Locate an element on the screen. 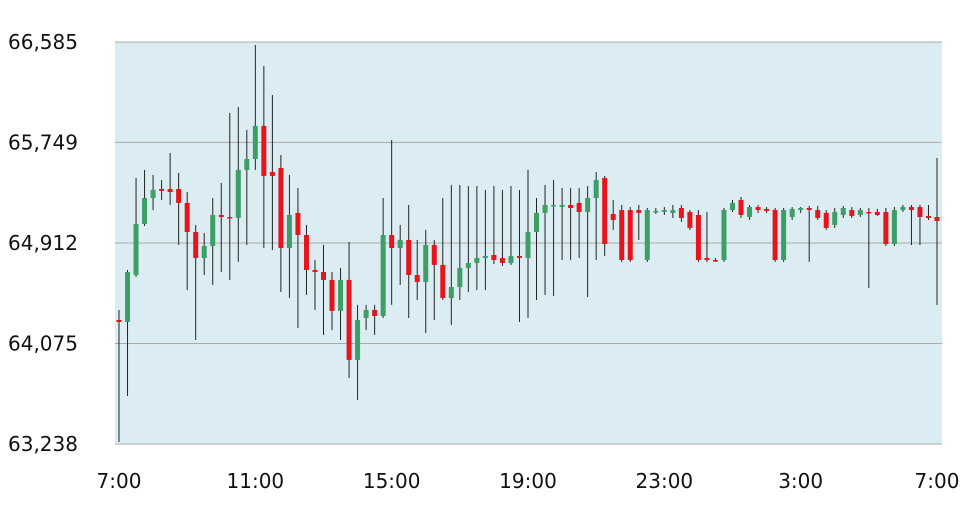 Image resolution: width=976 pixels, height=509 pixels. x-tick-label: 23:00 is located at coordinates (665, 481).